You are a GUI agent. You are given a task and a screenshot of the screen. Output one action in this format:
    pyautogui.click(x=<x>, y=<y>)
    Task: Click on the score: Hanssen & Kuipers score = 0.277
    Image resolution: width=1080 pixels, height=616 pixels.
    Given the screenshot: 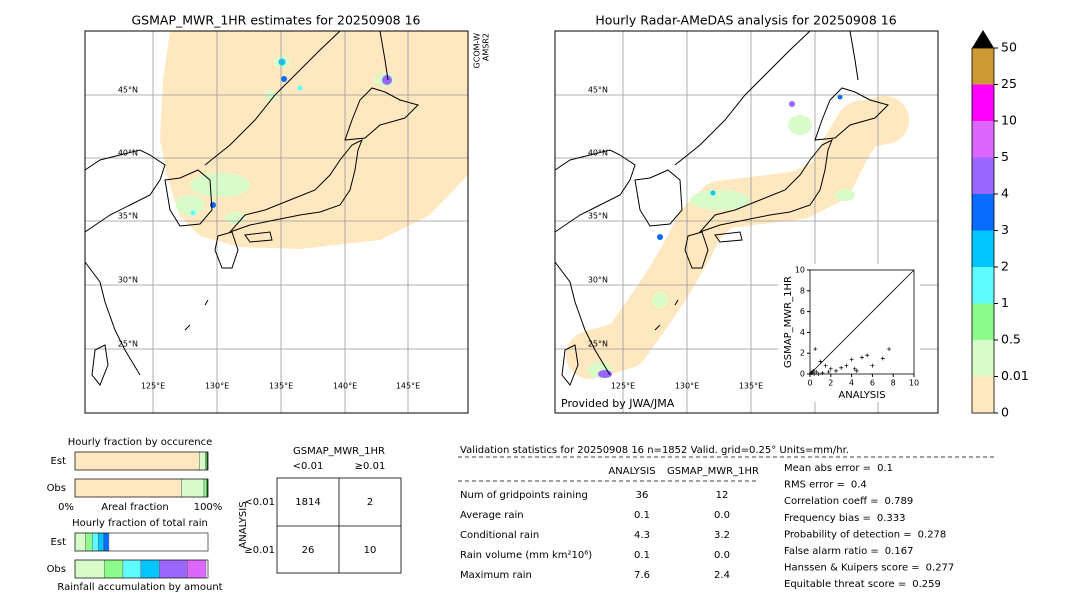 What is the action you would take?
    pyautogui.click(x=869, y=568)
    